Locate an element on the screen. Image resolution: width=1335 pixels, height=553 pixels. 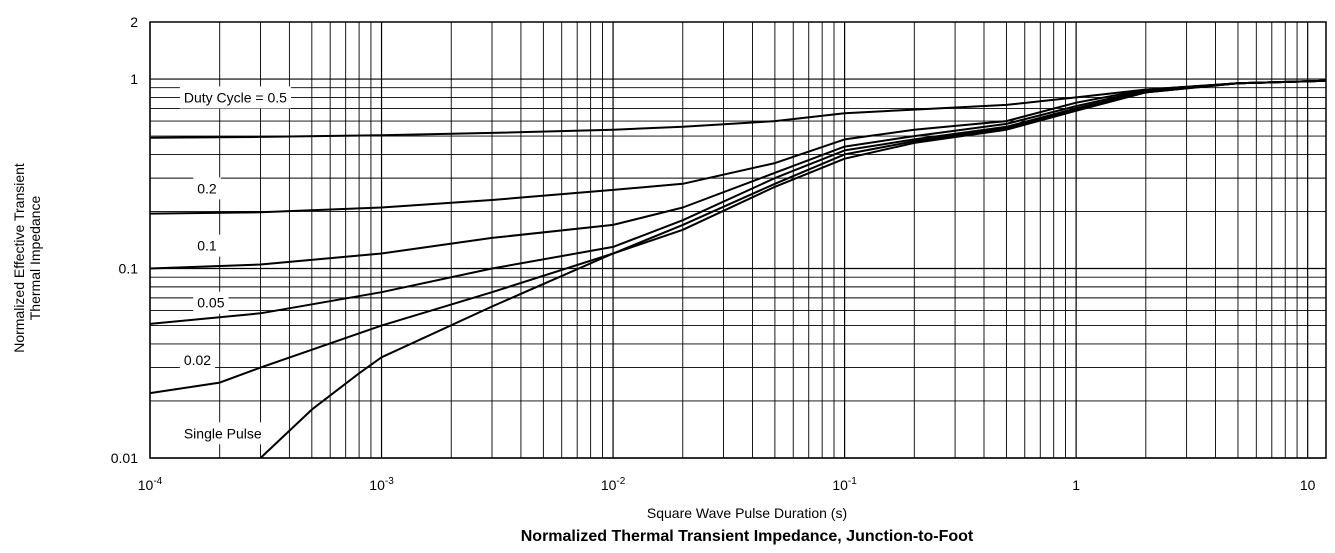
series-label-1: 0.2 is located at coordinates (207, 188).